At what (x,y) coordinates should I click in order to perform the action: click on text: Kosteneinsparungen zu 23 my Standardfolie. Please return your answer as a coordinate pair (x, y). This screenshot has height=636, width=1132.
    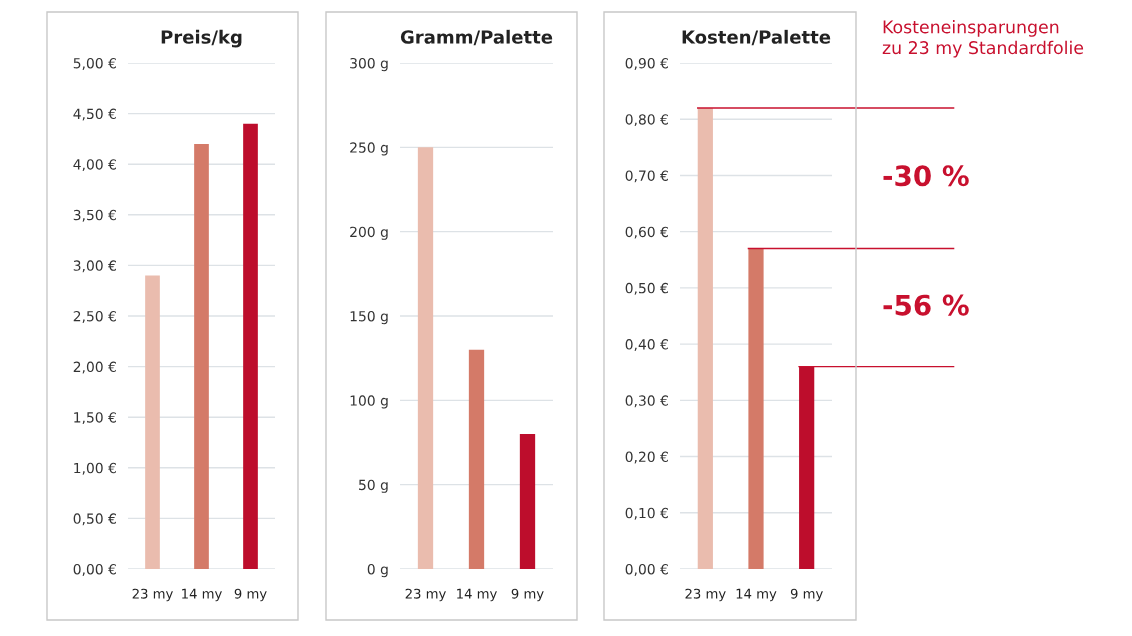
    Looking at the image, I should click on (983, 39).